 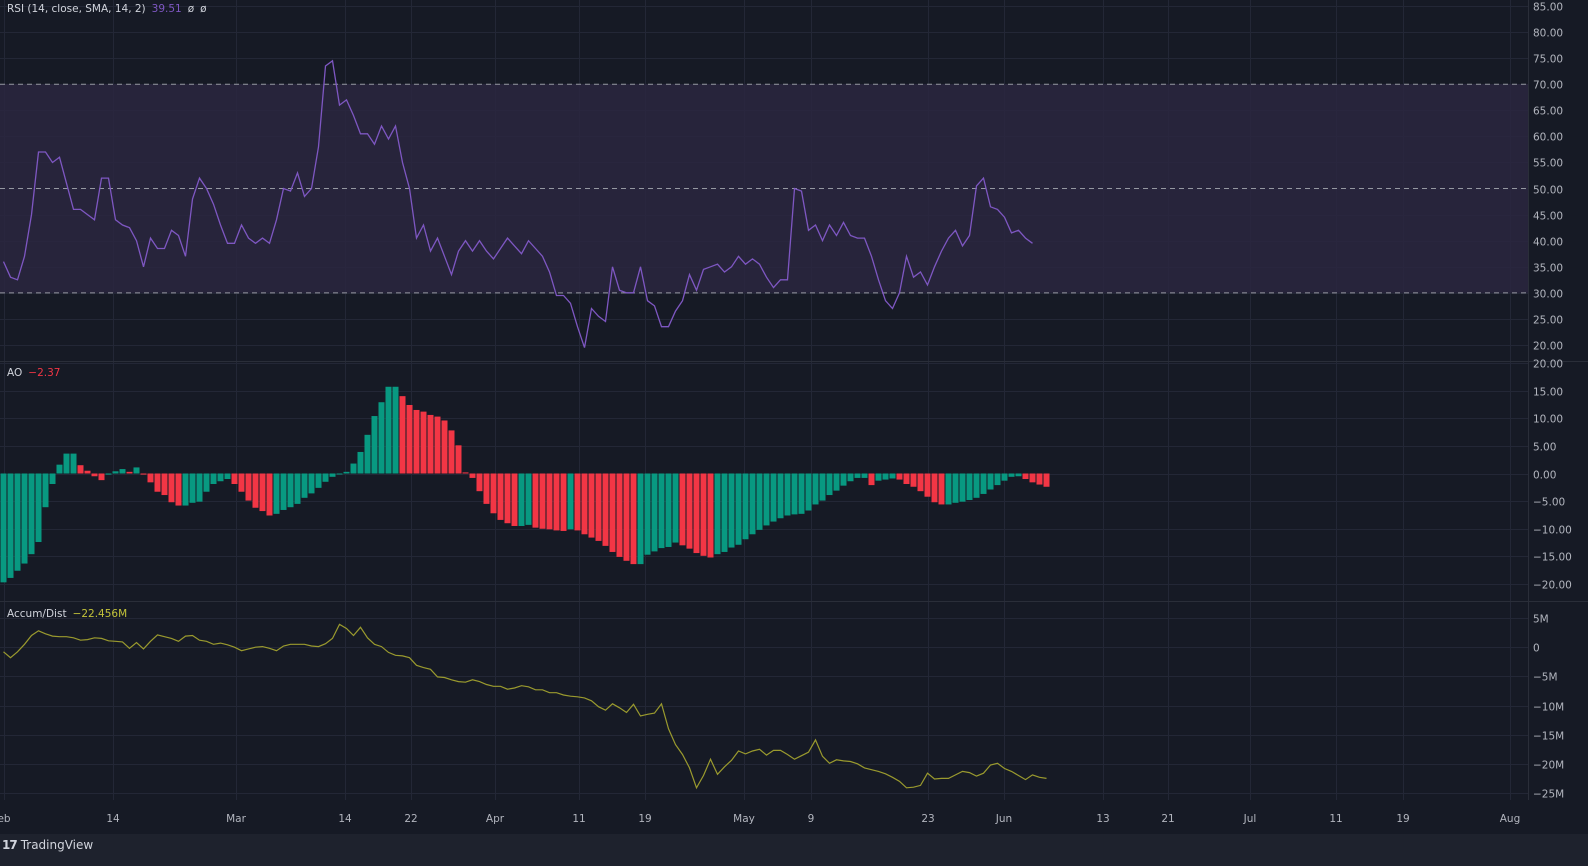 What do you see at coordinates (1544, 476) in the screenshot?
I see `price-tick-label: 0.00` at bounding box center [1544, 476].